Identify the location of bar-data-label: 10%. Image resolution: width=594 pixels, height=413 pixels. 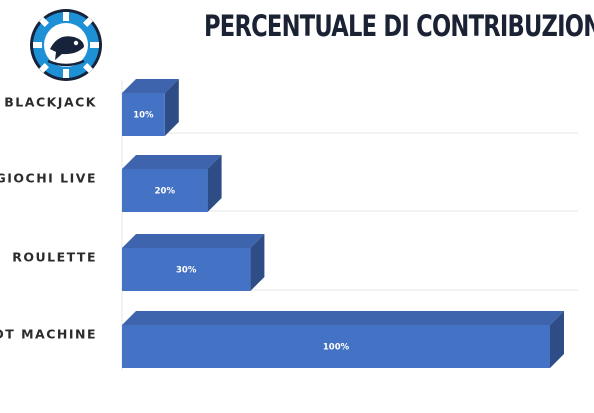
(143, 116).